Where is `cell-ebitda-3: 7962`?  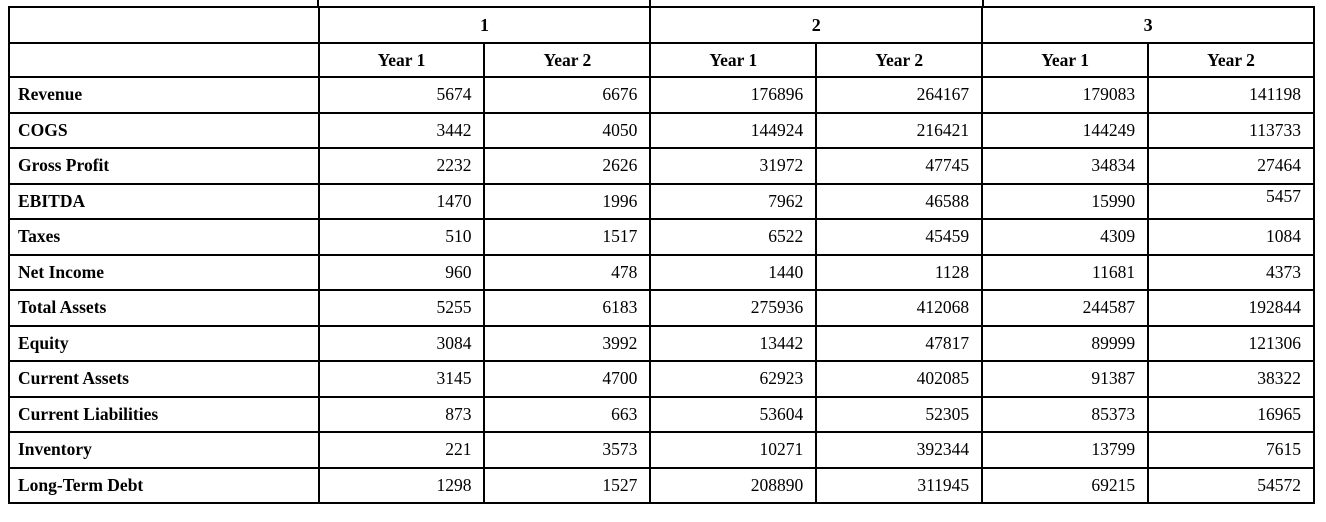
cell-ebitda-3: 7962 is located at coordinates (733, 201).